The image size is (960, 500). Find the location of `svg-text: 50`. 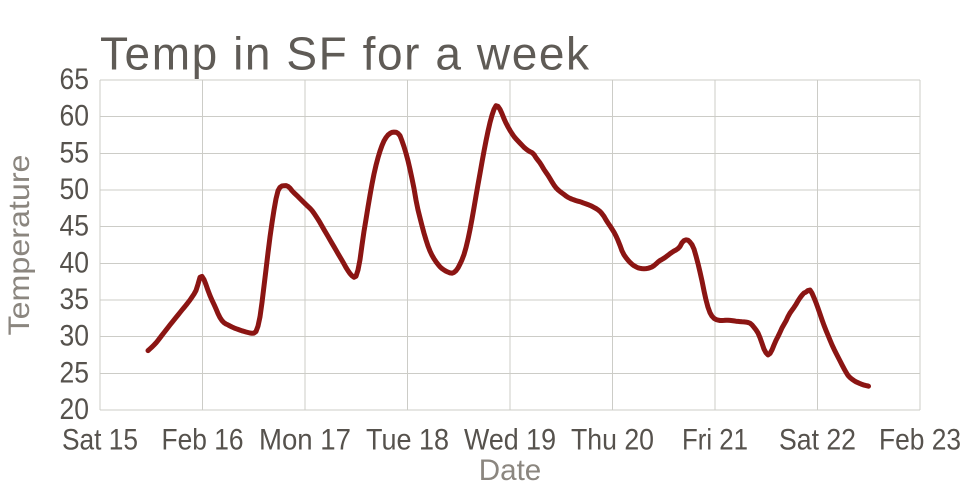

svg-text: 50 is located at coordinates (75, 189).